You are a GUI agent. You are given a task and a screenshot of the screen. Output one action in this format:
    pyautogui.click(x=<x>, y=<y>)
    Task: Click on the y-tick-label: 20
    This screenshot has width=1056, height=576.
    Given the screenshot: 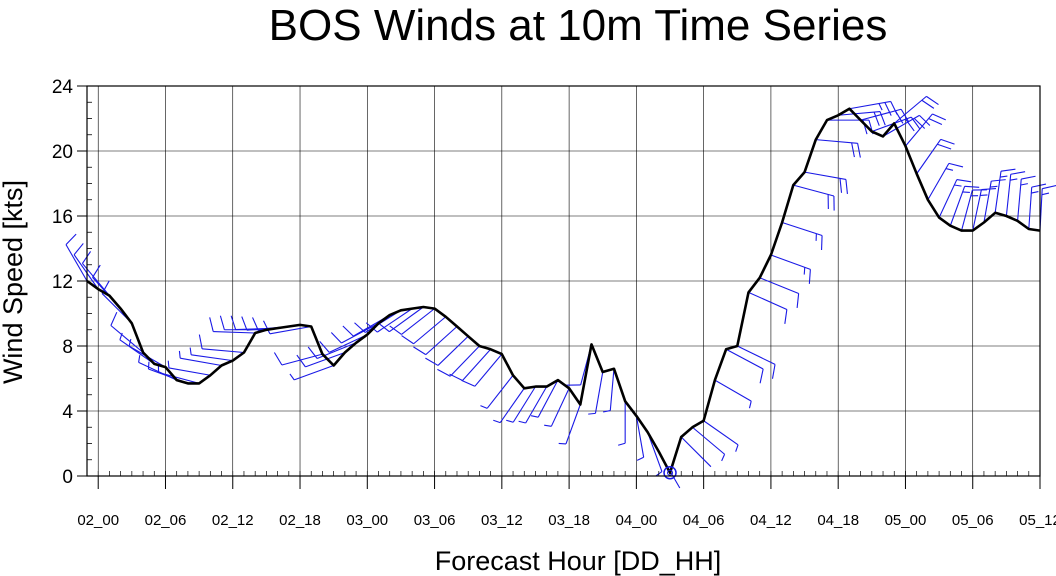 What is the action you would take?
    pyautogui.click(x=62, y=152)
    